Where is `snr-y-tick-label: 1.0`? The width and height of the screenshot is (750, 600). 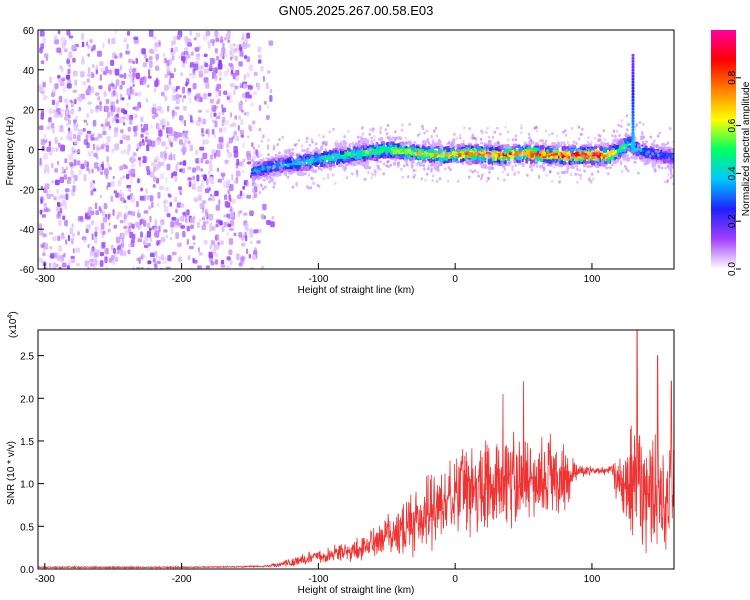
snr-y-tick-label: 1.0 is located at coordinates (27, 485).